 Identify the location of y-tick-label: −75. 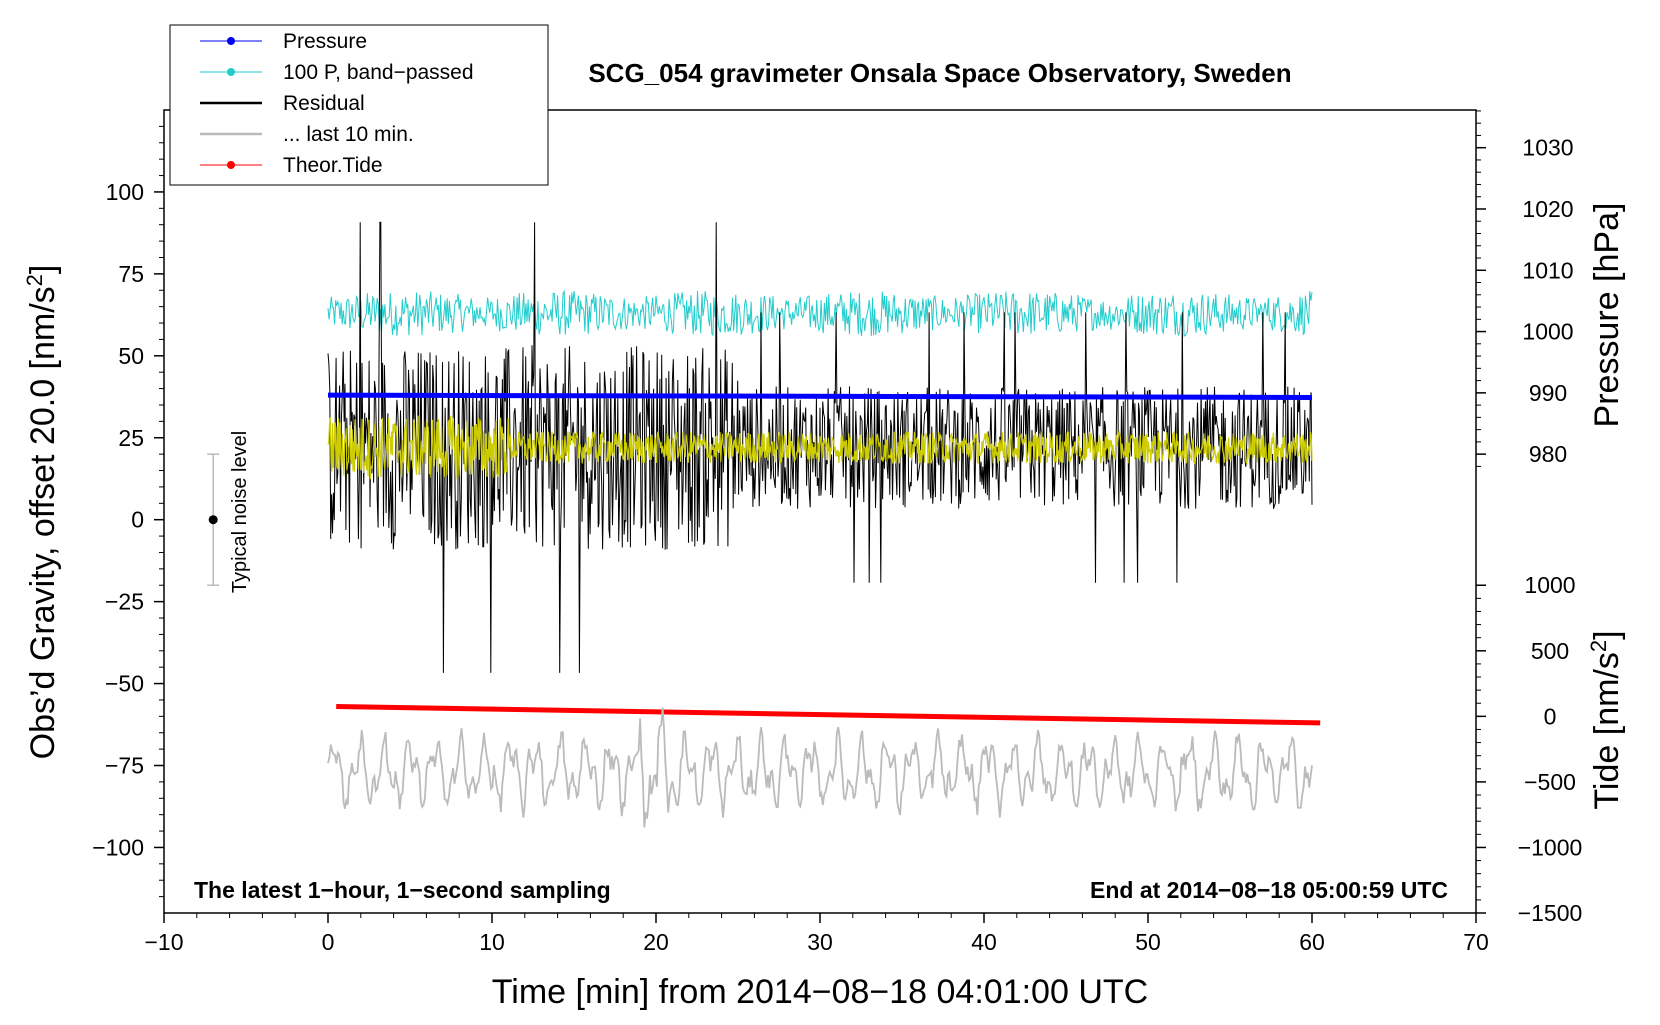
(124, 766).